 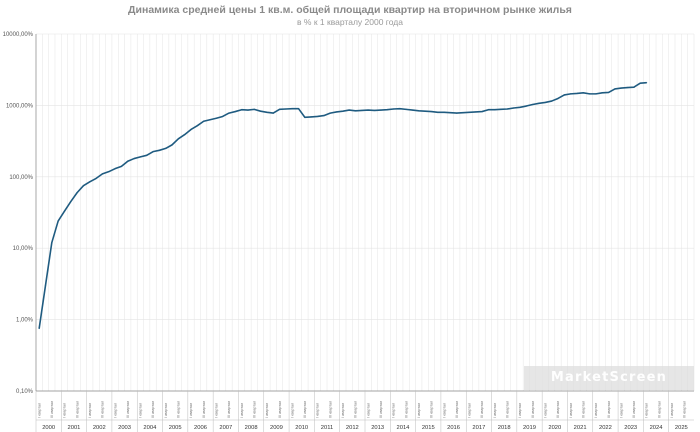 I want to click on x-year-label: 2009, so click(x=276, y=428).